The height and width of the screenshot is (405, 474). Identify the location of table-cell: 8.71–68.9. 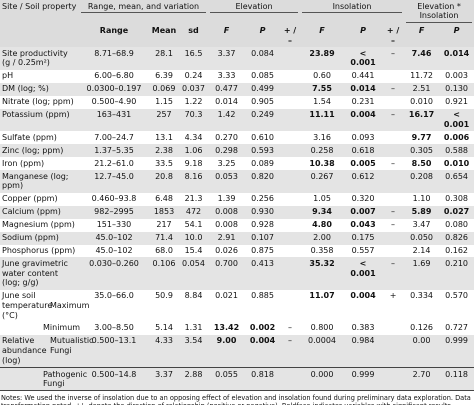
(114, 53).